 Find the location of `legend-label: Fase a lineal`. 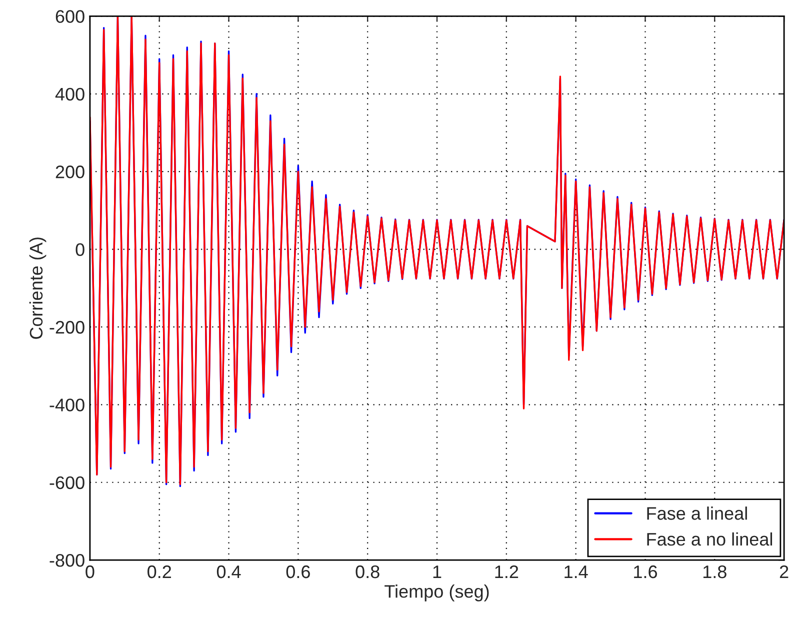

legend-label: Fase a lineal is located at coordinates (697, 513).